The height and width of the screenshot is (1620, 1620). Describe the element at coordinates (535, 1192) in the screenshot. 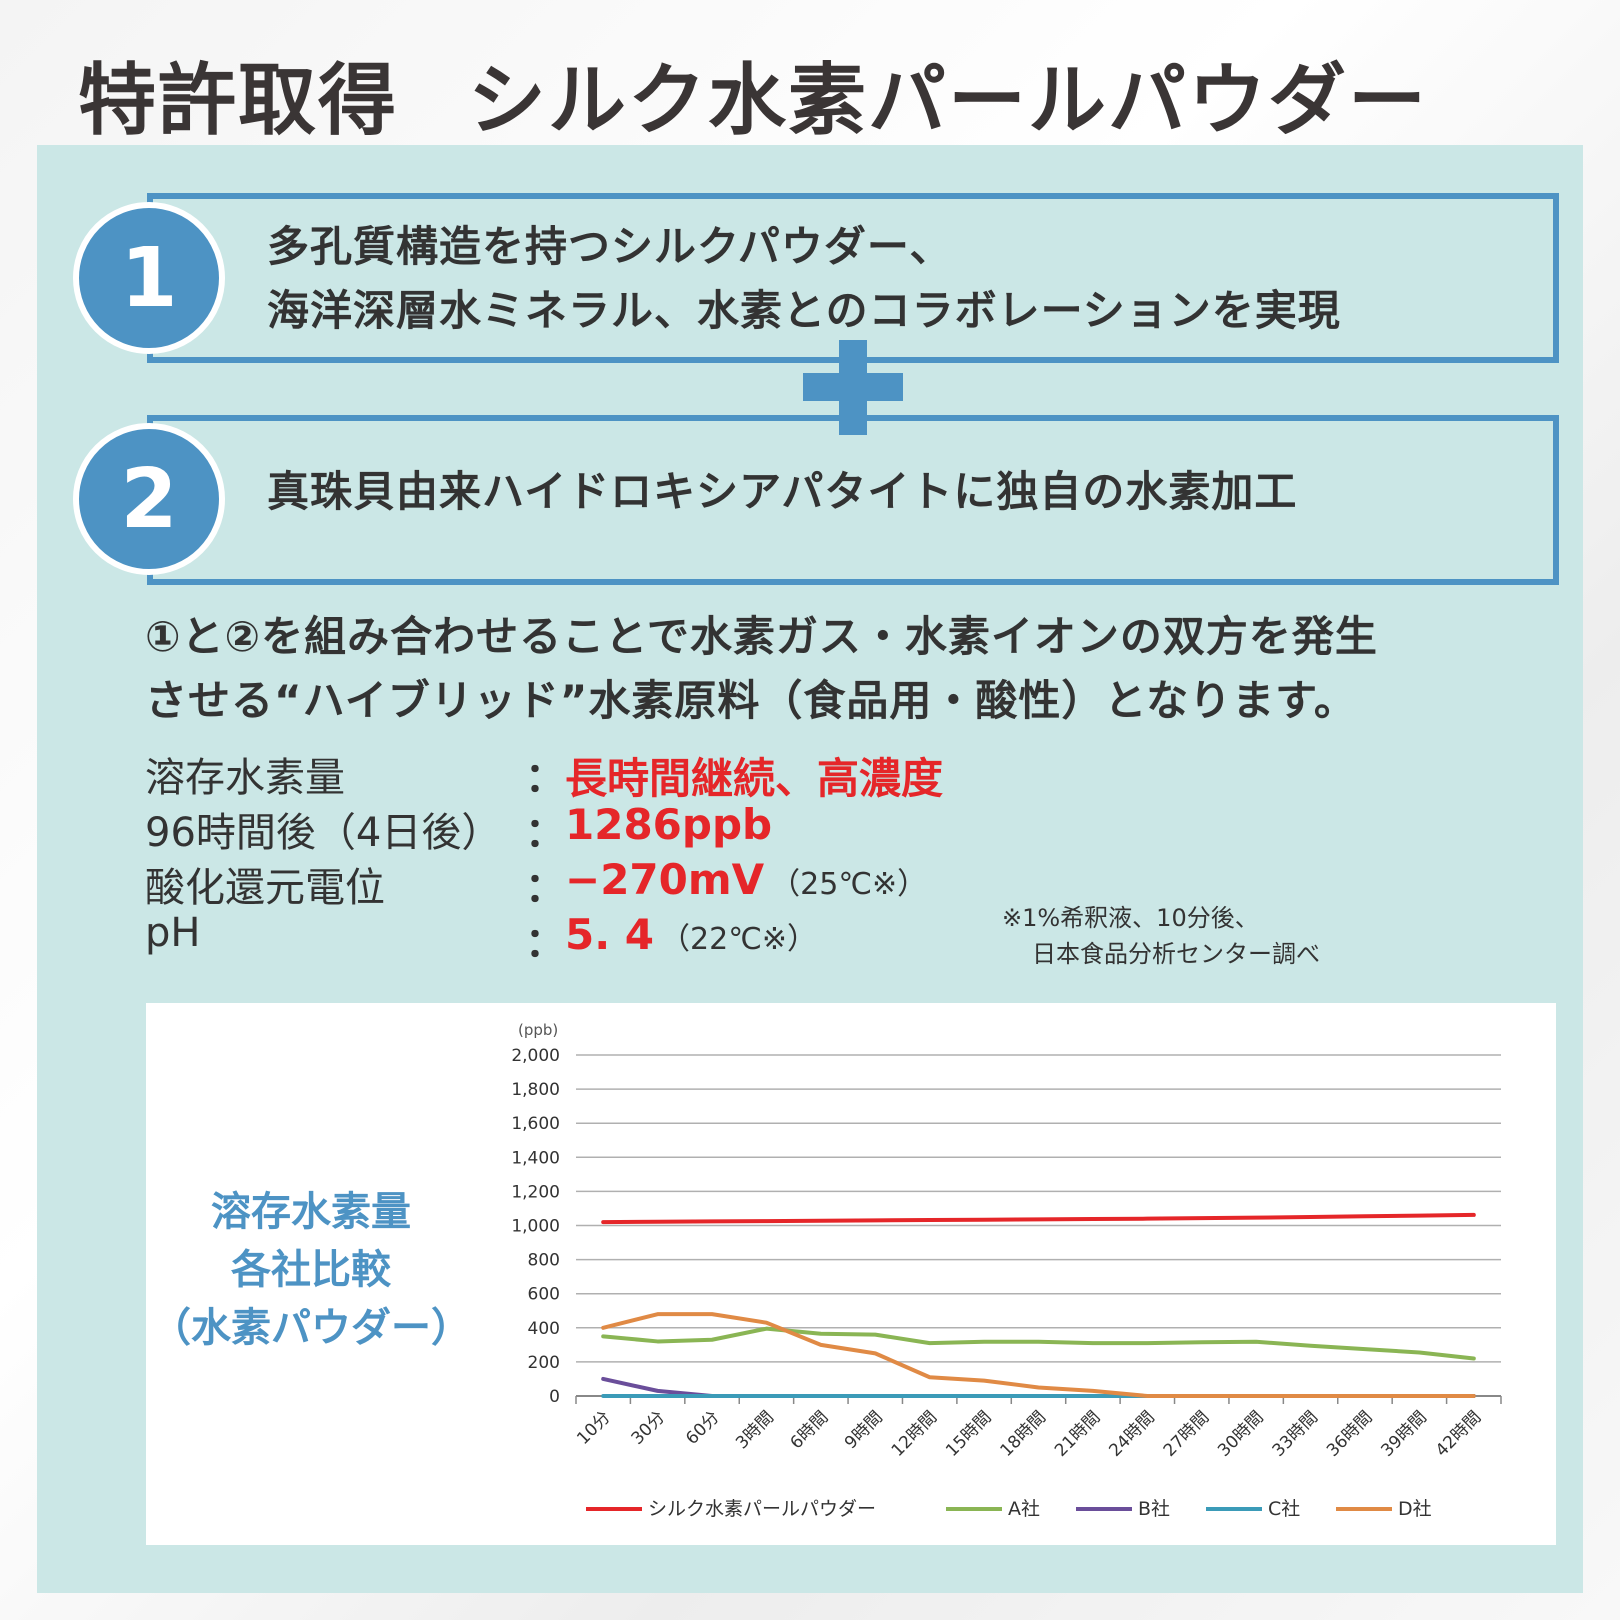

I see `y-tick-label: 1,200` at that location.